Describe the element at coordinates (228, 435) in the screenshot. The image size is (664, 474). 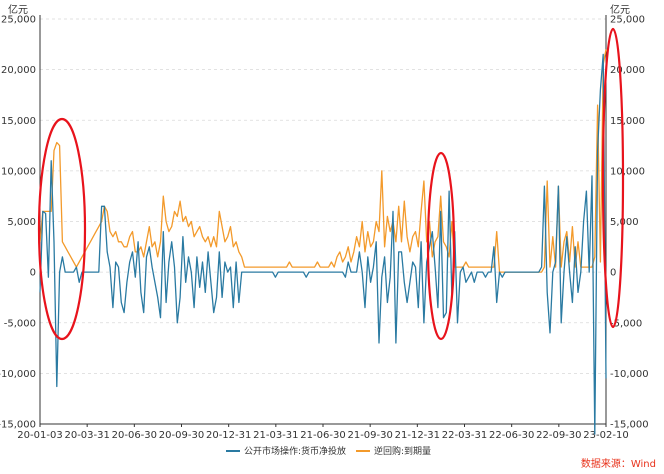
I see `x-tick-label: 20-12-31` at that location.